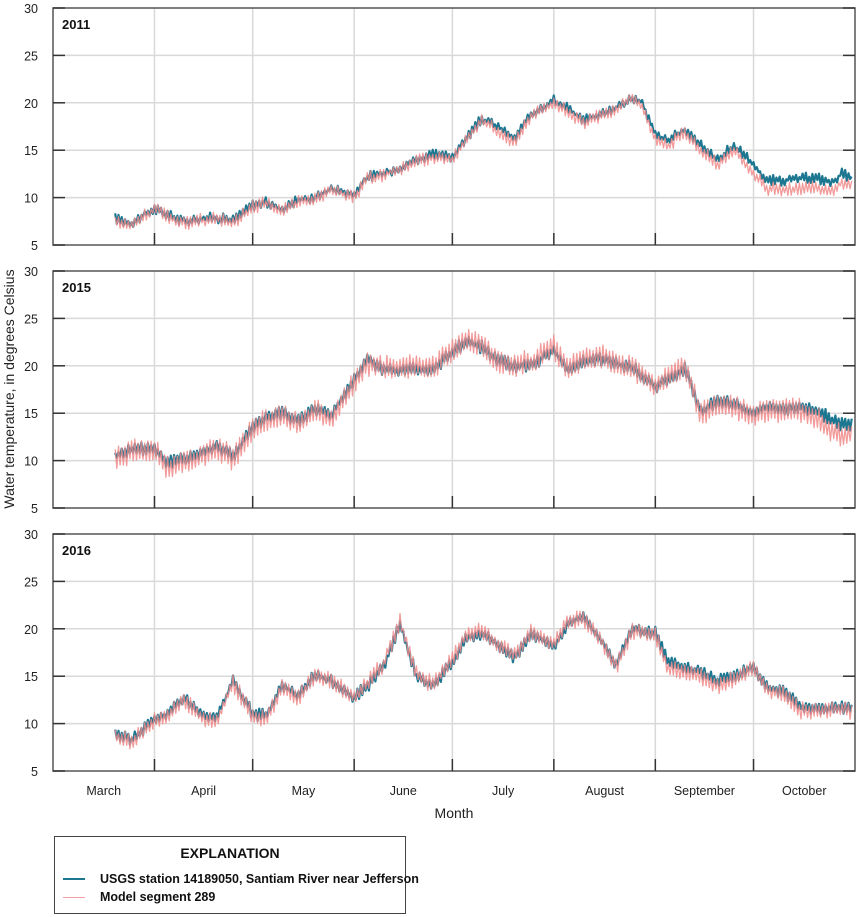 This screenshot has height=917, width=856. What do you see at coordinates (604, 791) in the screenshot?
I see `x-tick-label: August` at bounding box center [604, 791].